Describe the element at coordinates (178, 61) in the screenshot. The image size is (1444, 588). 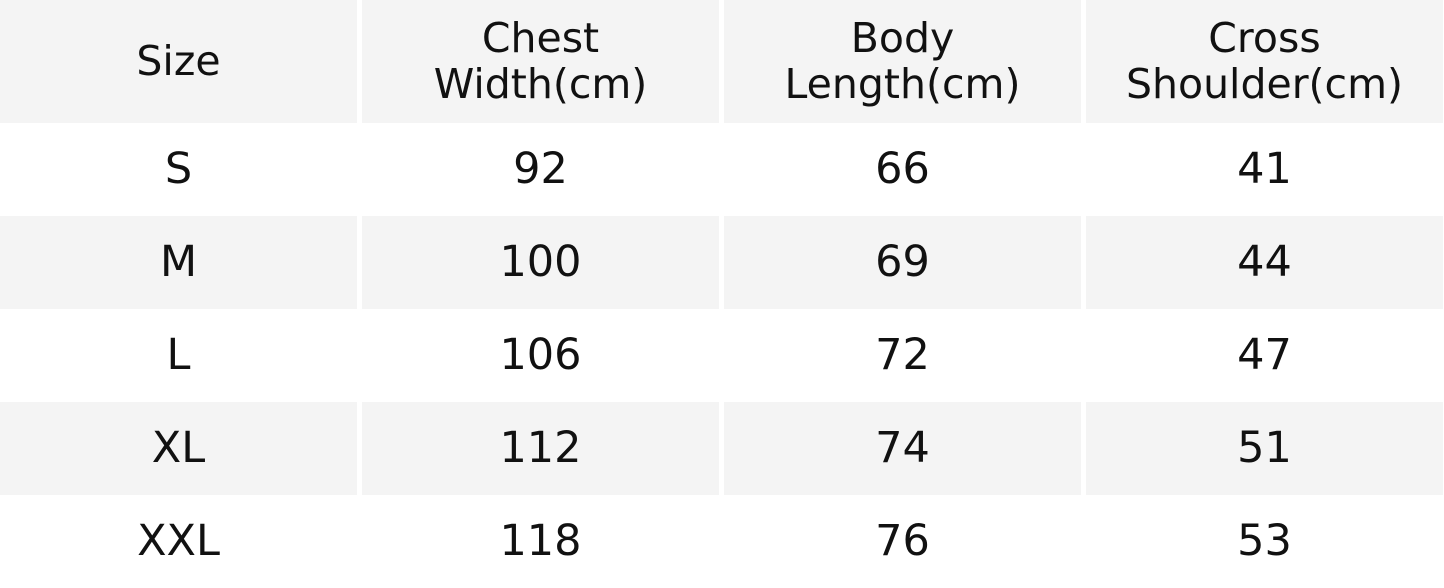
I see `column-header-size: Size` at that location.